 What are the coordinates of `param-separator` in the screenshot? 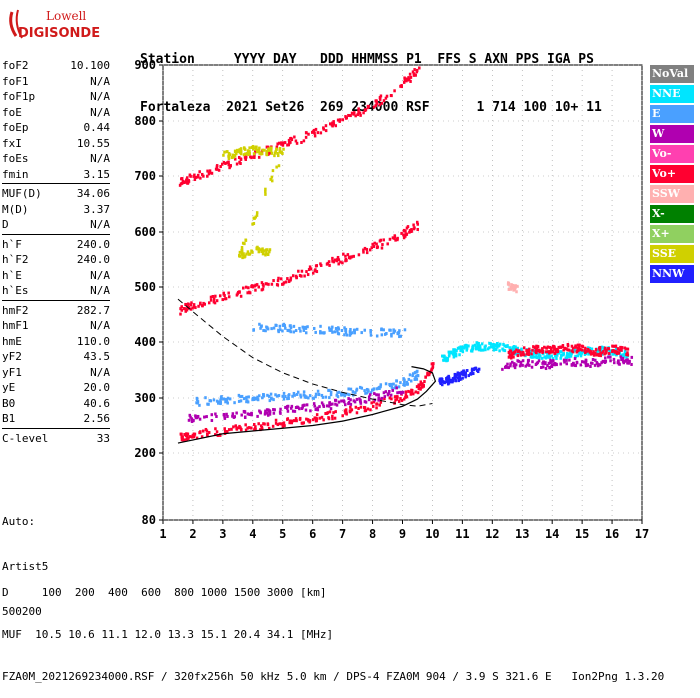 It's located at (56, 183).